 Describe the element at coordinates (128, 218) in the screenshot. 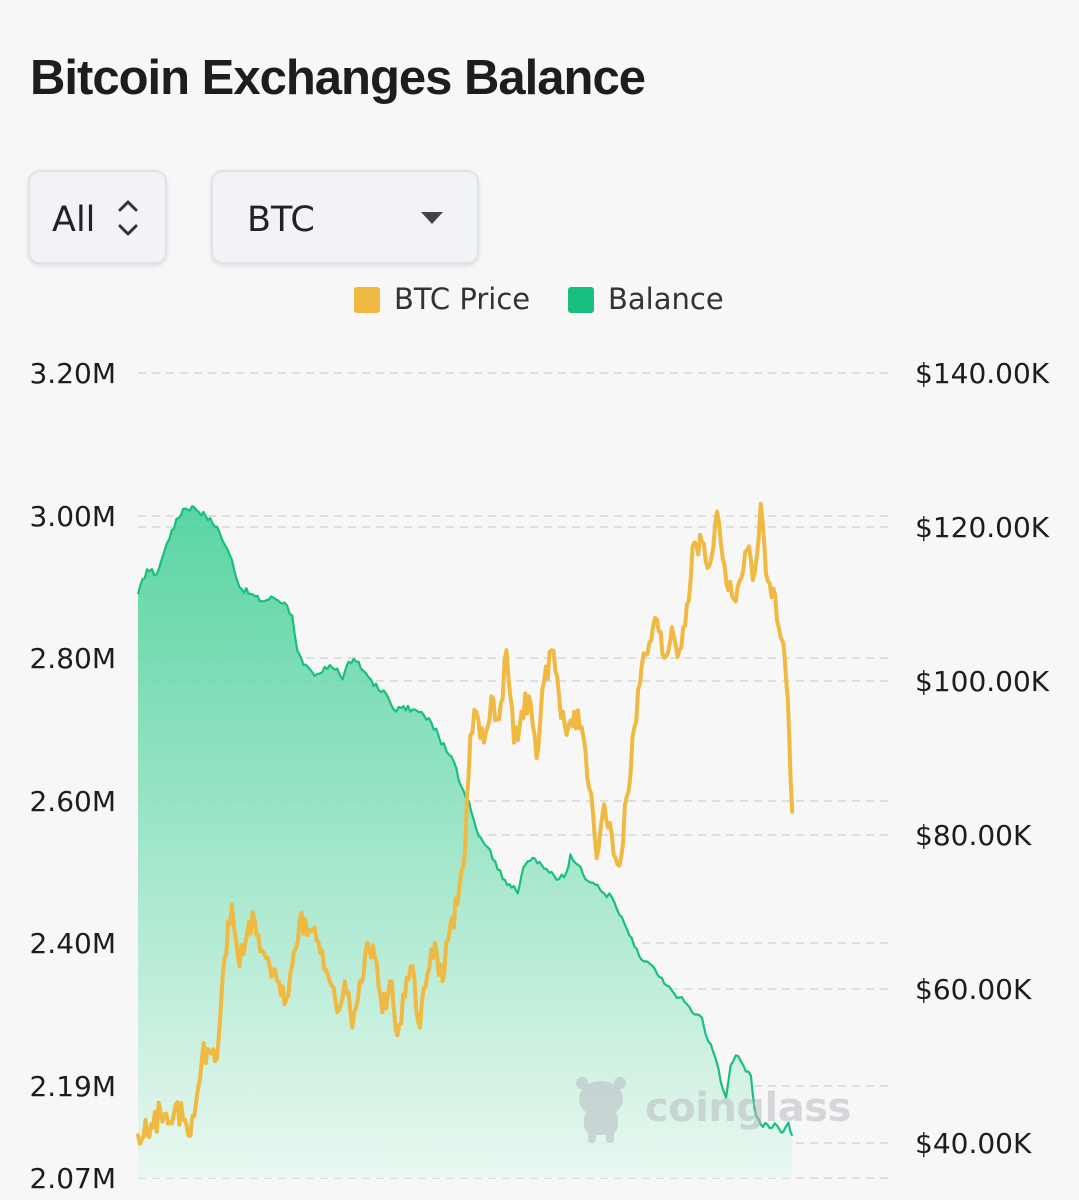

I see `chevron-updown-icon` at that location.